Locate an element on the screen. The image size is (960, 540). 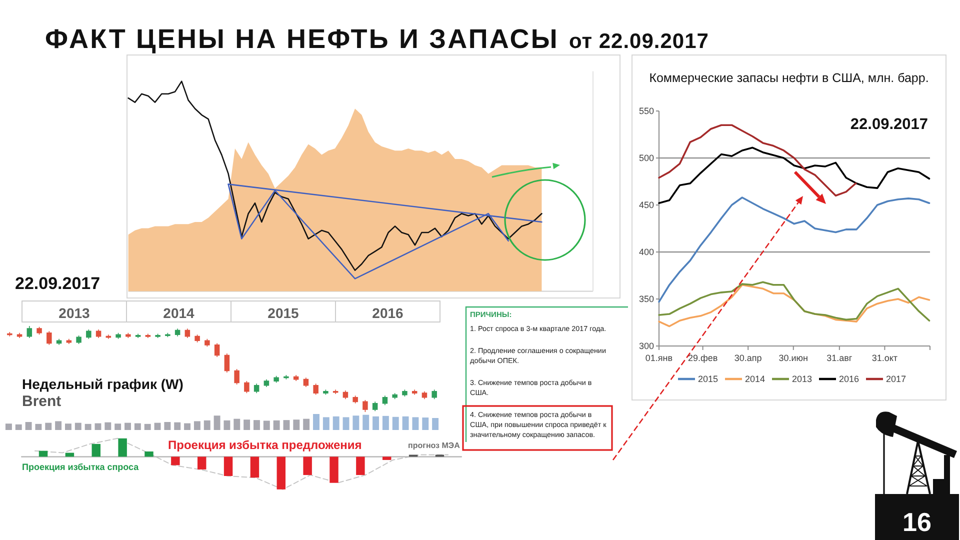
x-tick-label: 29.фев is located at coordinates (703, 358).